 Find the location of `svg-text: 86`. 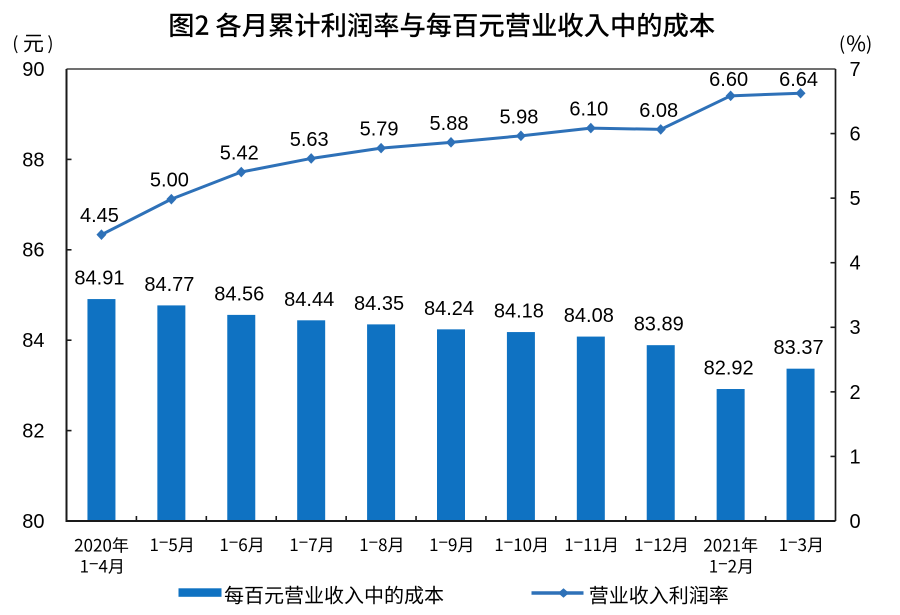

svg-text: 86 is located at coordinates (33, 251).